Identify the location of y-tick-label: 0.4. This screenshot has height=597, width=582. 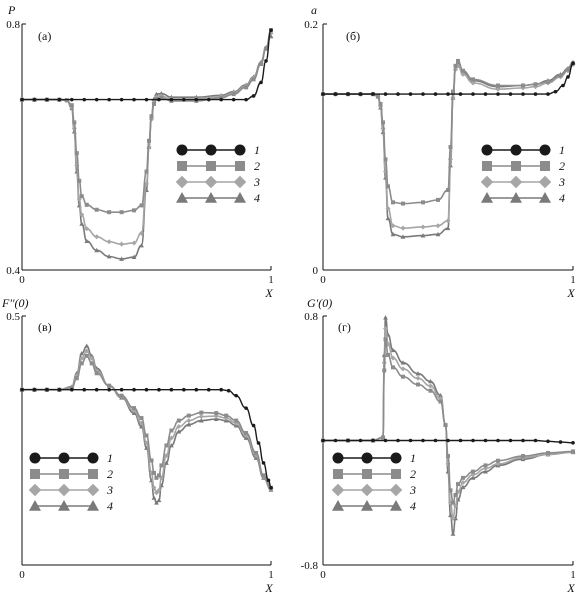
(13, 271).